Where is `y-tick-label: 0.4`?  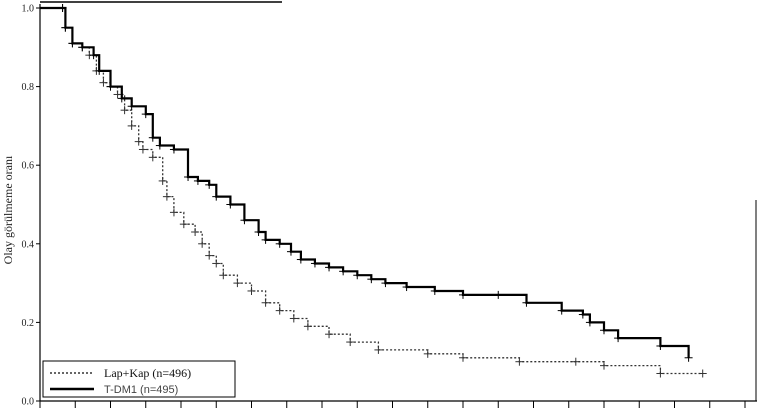
y-tick-label: 0.4 is located at coordinates (28, 244).